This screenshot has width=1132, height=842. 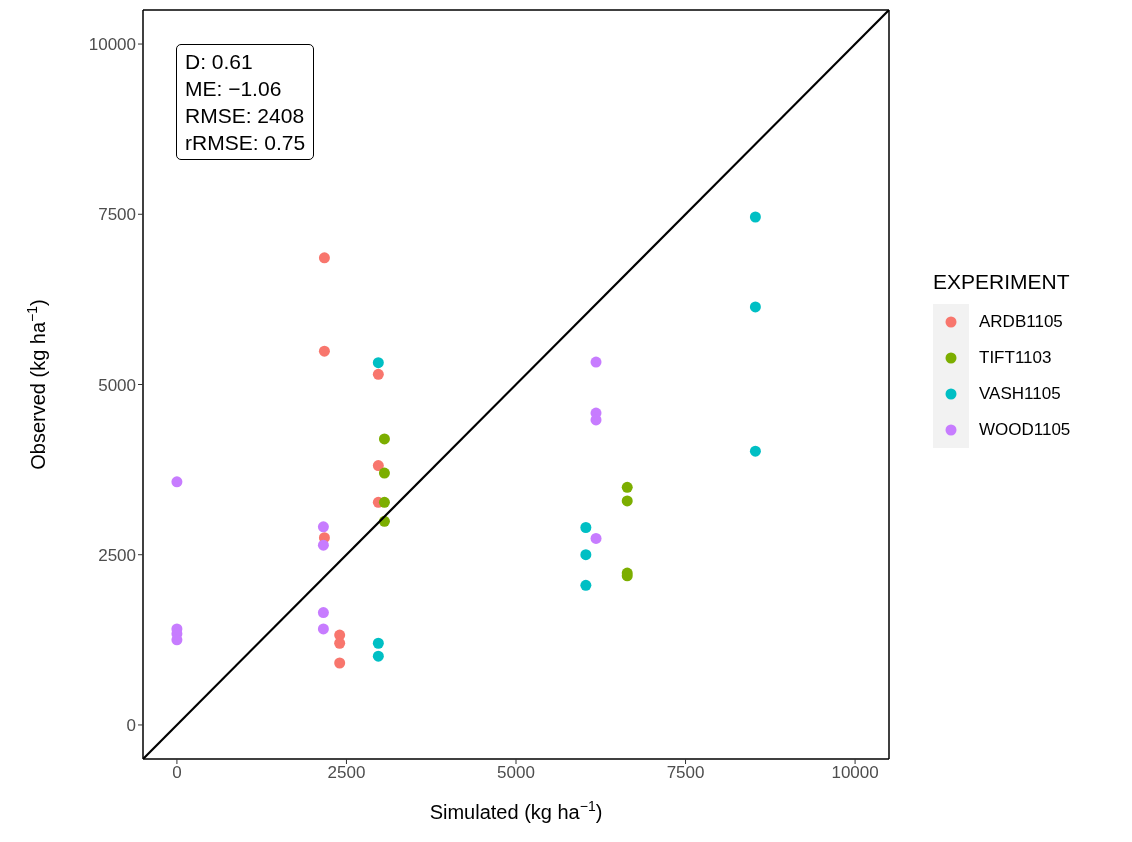 What do you see at coordinates (117, 215) in the screenshot?
I see `y-tick-label: 7500` at bounding box center [117, 215].